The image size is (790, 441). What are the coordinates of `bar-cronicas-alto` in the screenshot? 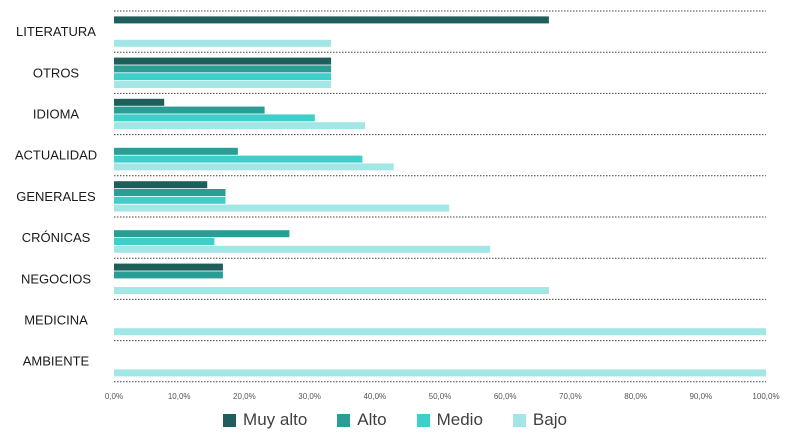 It's located at (202, 234).